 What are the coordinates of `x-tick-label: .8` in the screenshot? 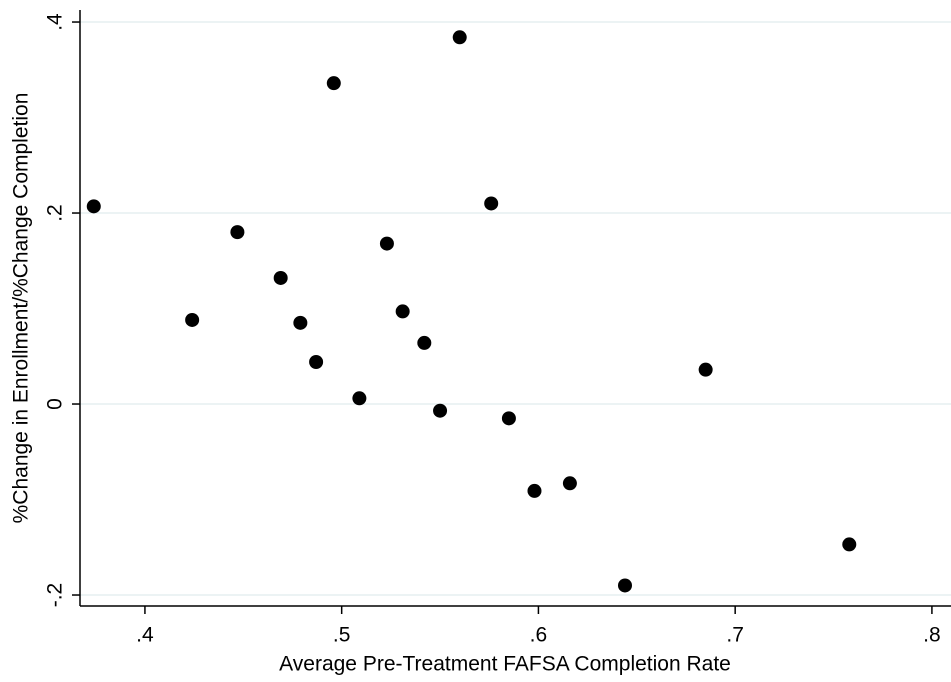 It's located at (932, 635).